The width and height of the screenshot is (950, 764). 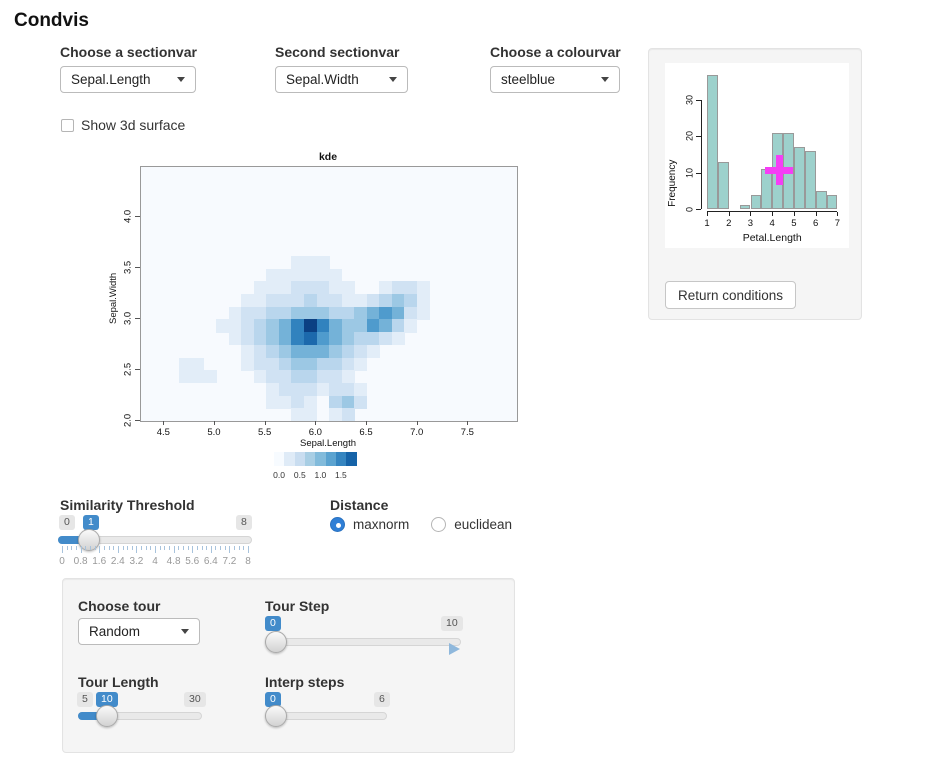 What do you see at coordinates (111, 79) in the screenshot?
I see `sectionvar-value: Sepal.Length` at bounding box center [111, 79].